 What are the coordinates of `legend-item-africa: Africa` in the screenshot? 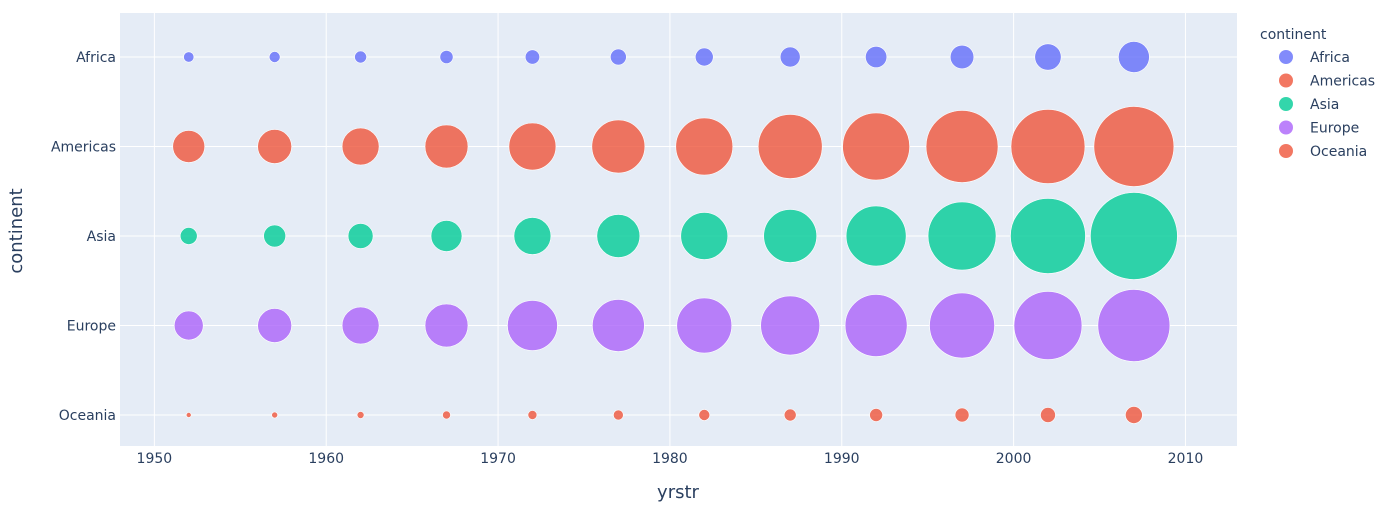 It's located at (1314, 58).